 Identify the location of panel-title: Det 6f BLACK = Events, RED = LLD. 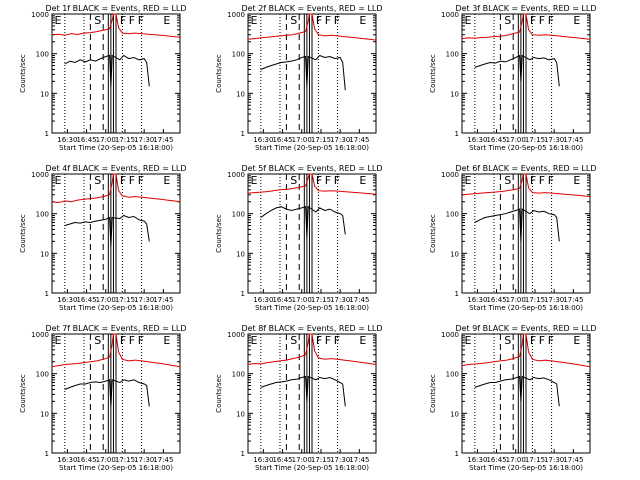
(525, 168).